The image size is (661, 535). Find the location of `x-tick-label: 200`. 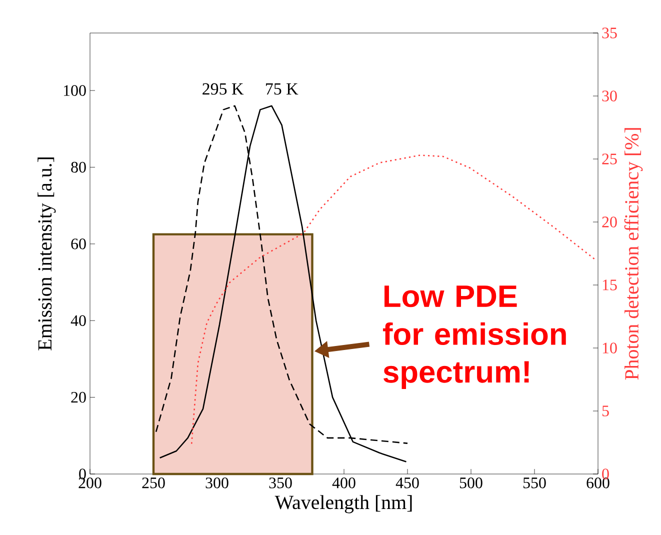

x-tick-label: 200 is located at coordinates (90, 483).